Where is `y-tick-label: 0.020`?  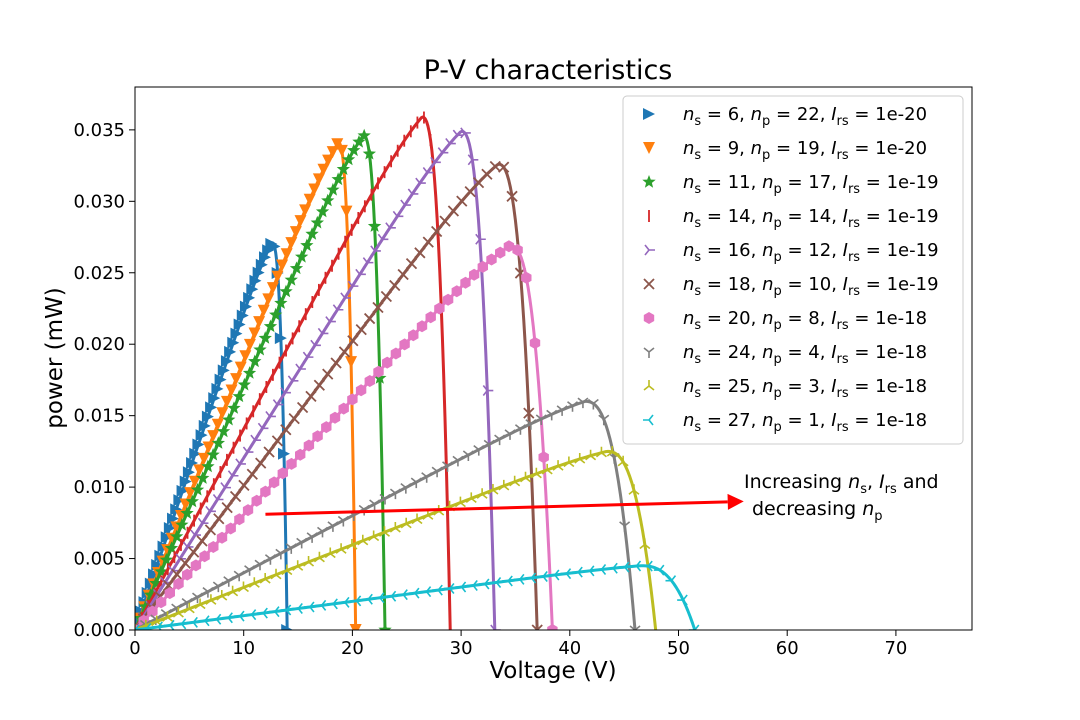 y-tick-label: 0.020 is located at coordinates (99, 344).